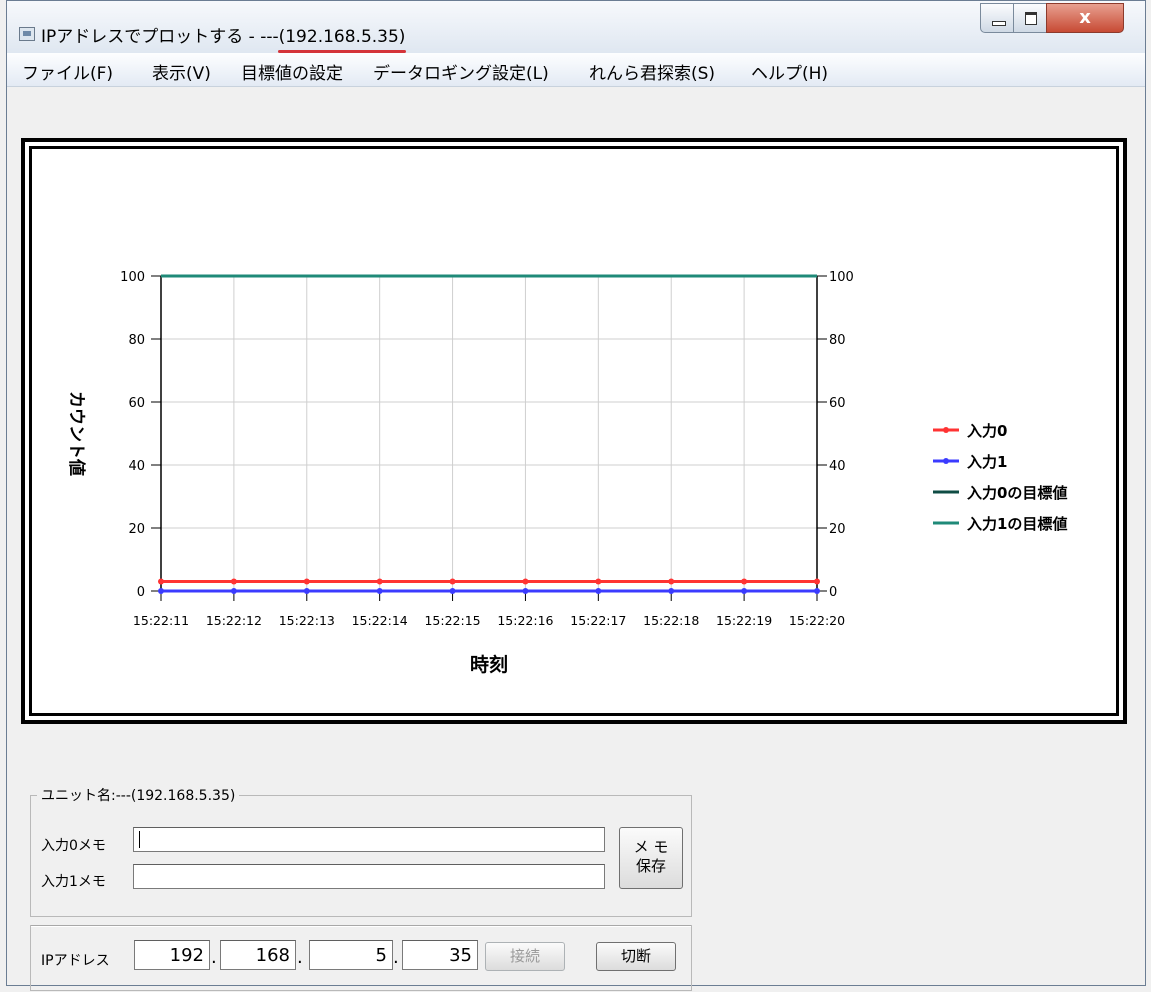 This screenshot has height=992, width=1151. I want to click on y-tick-label-right: 0, so click(833, 592).